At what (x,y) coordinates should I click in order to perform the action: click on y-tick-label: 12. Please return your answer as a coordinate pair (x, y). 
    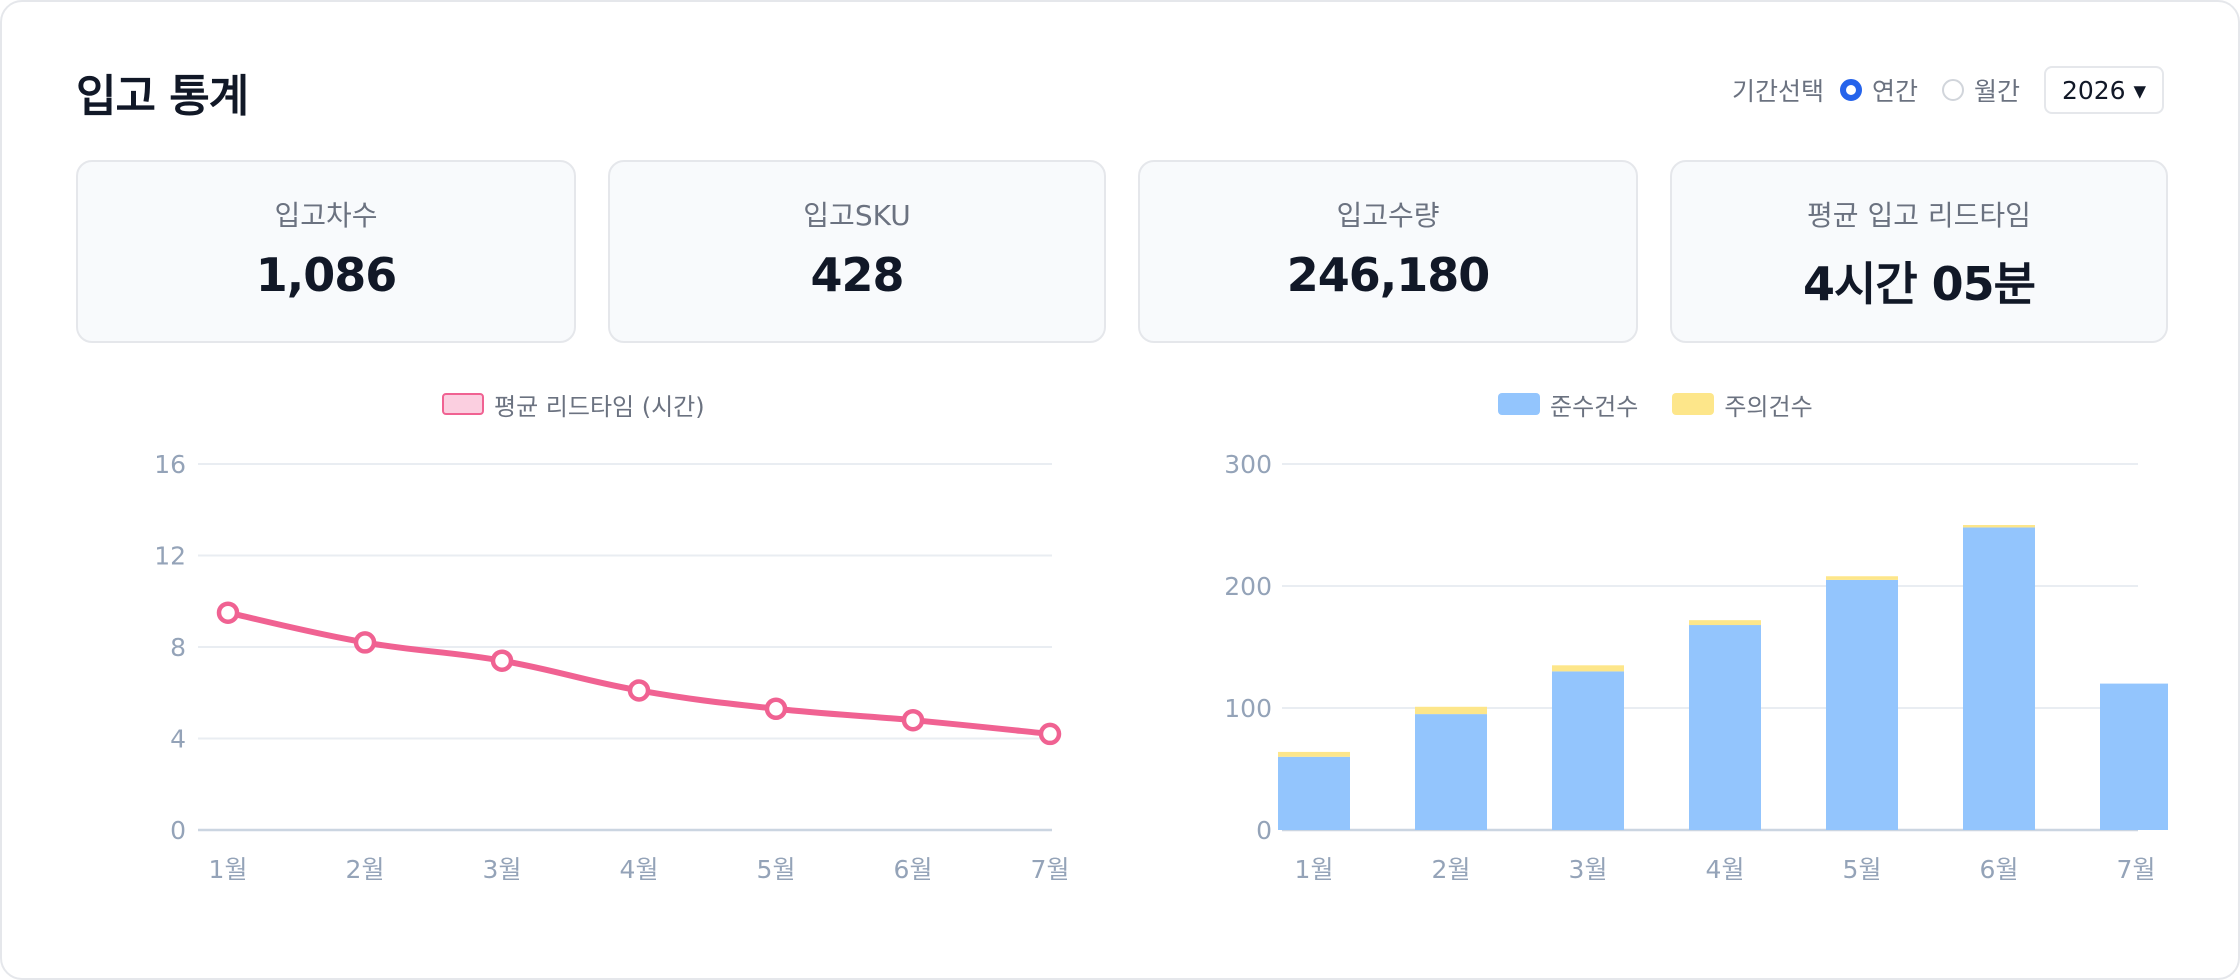
    Looking at the image, I should click on (170, 556).